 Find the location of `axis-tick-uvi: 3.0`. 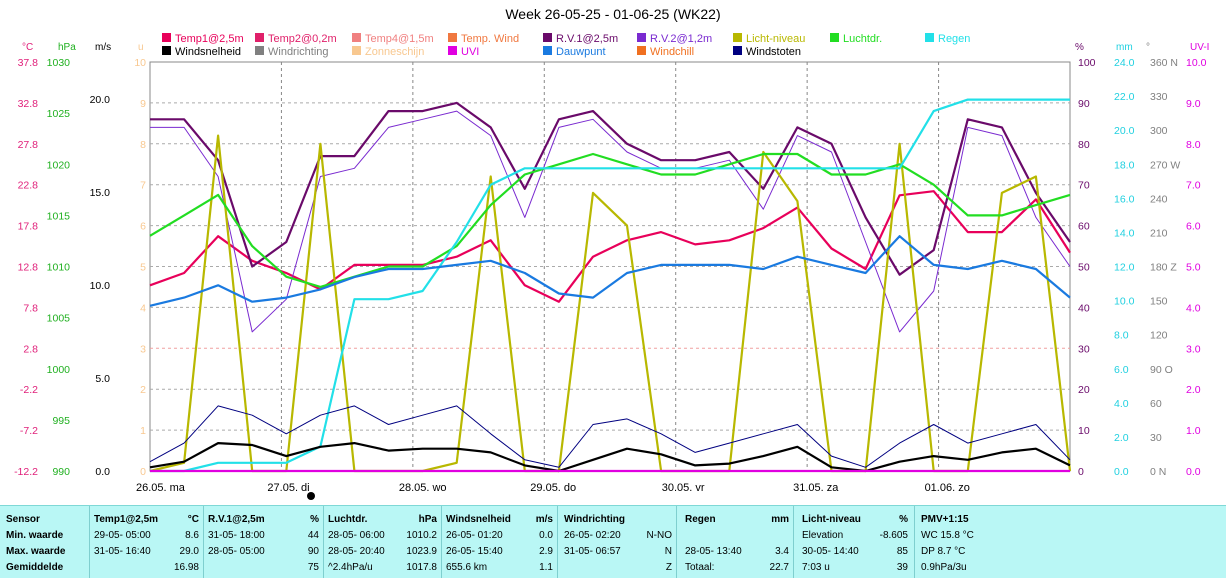

axis-tick-uvi: 3.0 is located at coordinates (1193, 349).